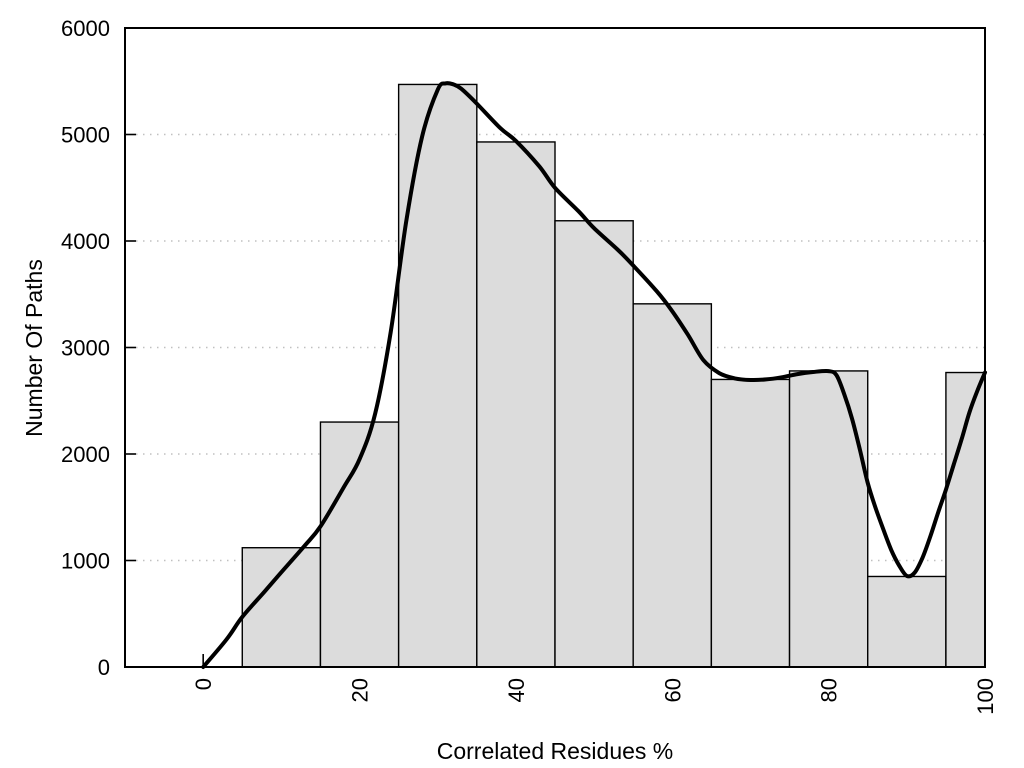 This screenshot has height=768, width=1024. I want to click on x-tick-label: 40, so click(516, 690).